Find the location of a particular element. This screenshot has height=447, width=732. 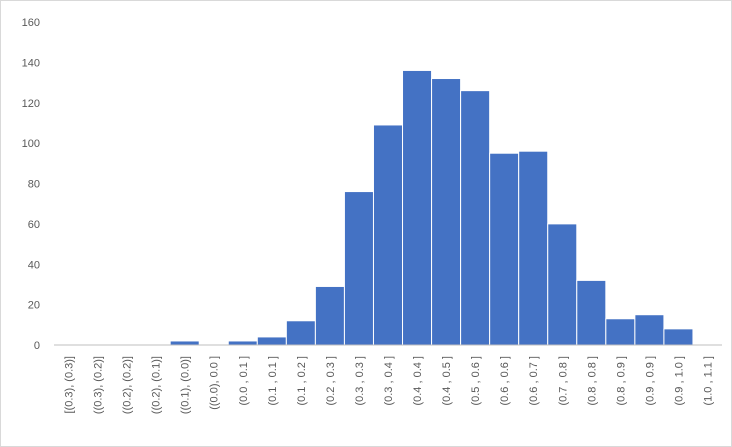

x-tick-label: (0.1 , 0.1 ] is located at coordinates (273, 381).